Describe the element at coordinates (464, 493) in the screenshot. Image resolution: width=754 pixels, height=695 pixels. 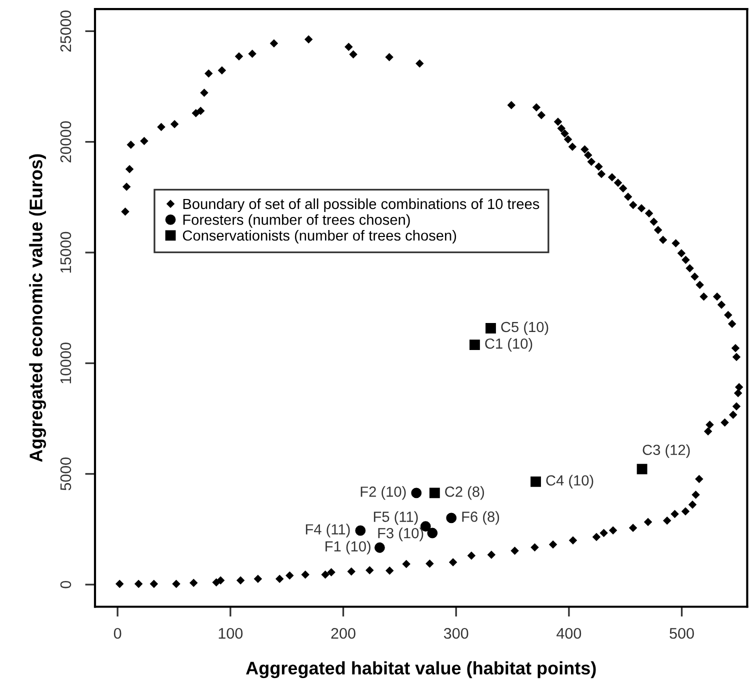
I see `annotation: C2 (8)` at that location.